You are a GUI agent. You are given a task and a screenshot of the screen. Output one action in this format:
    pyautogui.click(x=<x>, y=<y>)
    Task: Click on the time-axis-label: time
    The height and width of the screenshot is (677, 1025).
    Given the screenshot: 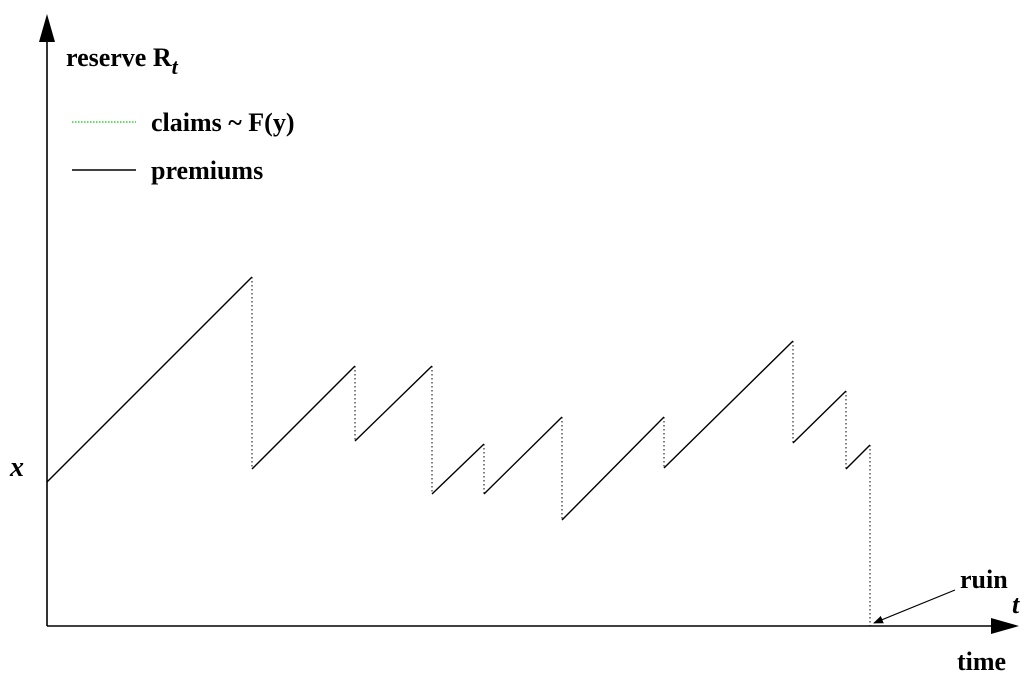 What is the action you would take?
    pyautogui.click(x=981, y=661)
    